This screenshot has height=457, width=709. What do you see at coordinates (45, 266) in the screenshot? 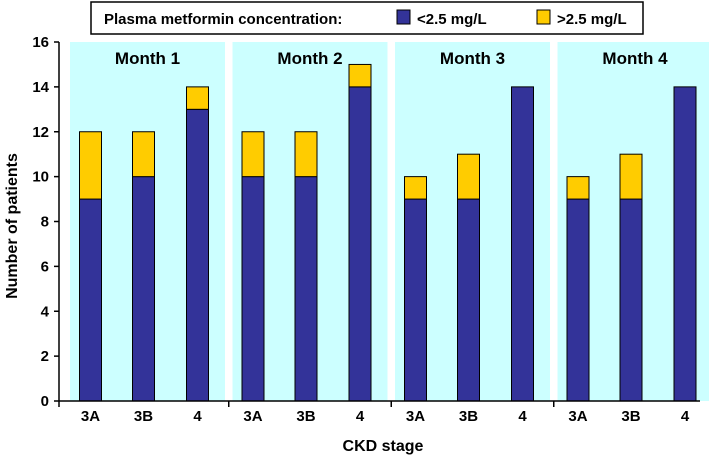
I see `y-tick-label: 6` at bounding box center [45, 266].